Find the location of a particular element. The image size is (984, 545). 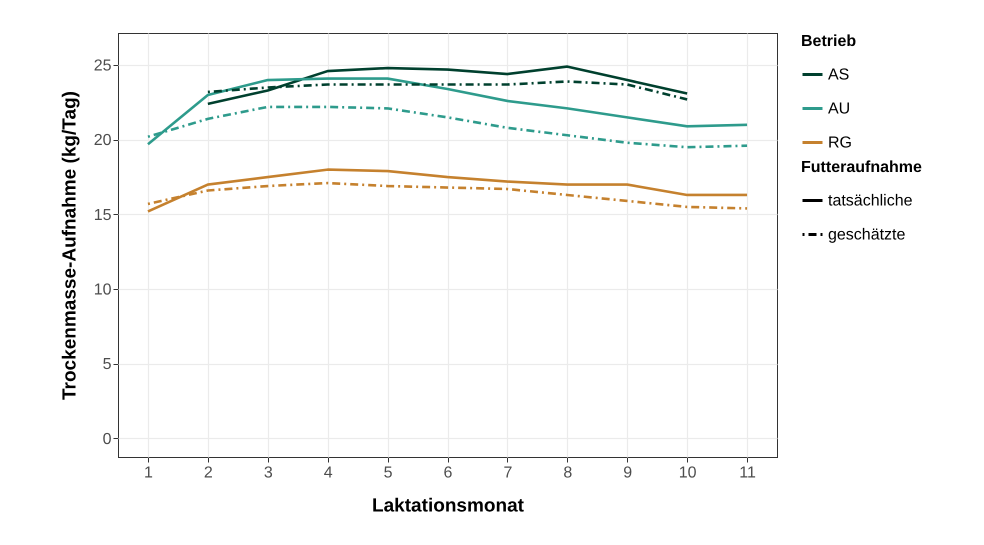

x-tick-label: 3 is located at coordinates (268, 473).